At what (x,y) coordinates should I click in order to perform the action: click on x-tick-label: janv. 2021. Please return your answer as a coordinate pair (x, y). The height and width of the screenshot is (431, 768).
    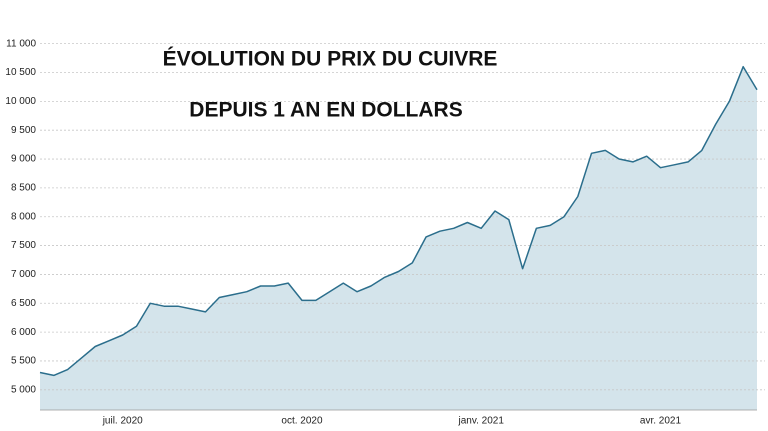
    Looking at the image, I should click on (481, 421).